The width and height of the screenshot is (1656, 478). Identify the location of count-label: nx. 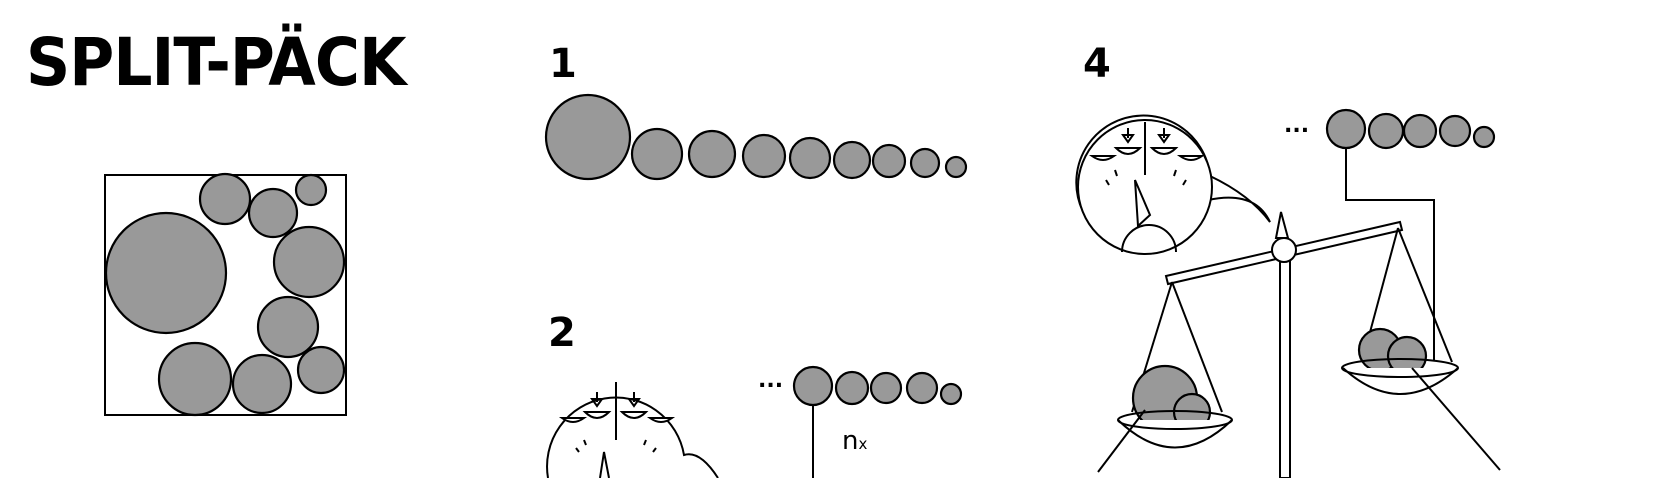
(854, 441).